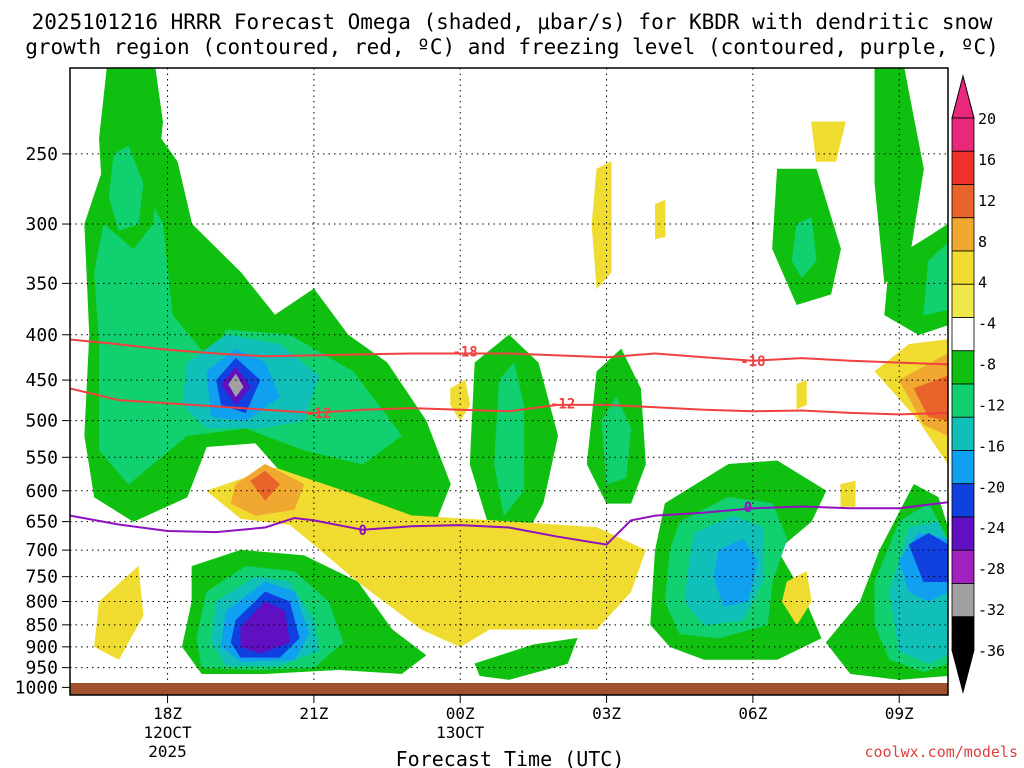 The height and width of the screenshot is (768, 1024). I want to click on y-tick-label: 500, so click(41, 421).